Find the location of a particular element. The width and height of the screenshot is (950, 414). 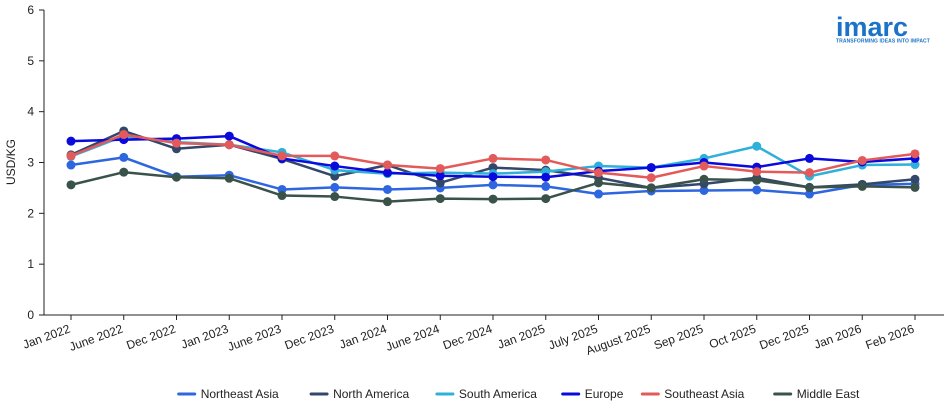

legend-item-middle-east: Middle East is located at coordinates (816, 394).